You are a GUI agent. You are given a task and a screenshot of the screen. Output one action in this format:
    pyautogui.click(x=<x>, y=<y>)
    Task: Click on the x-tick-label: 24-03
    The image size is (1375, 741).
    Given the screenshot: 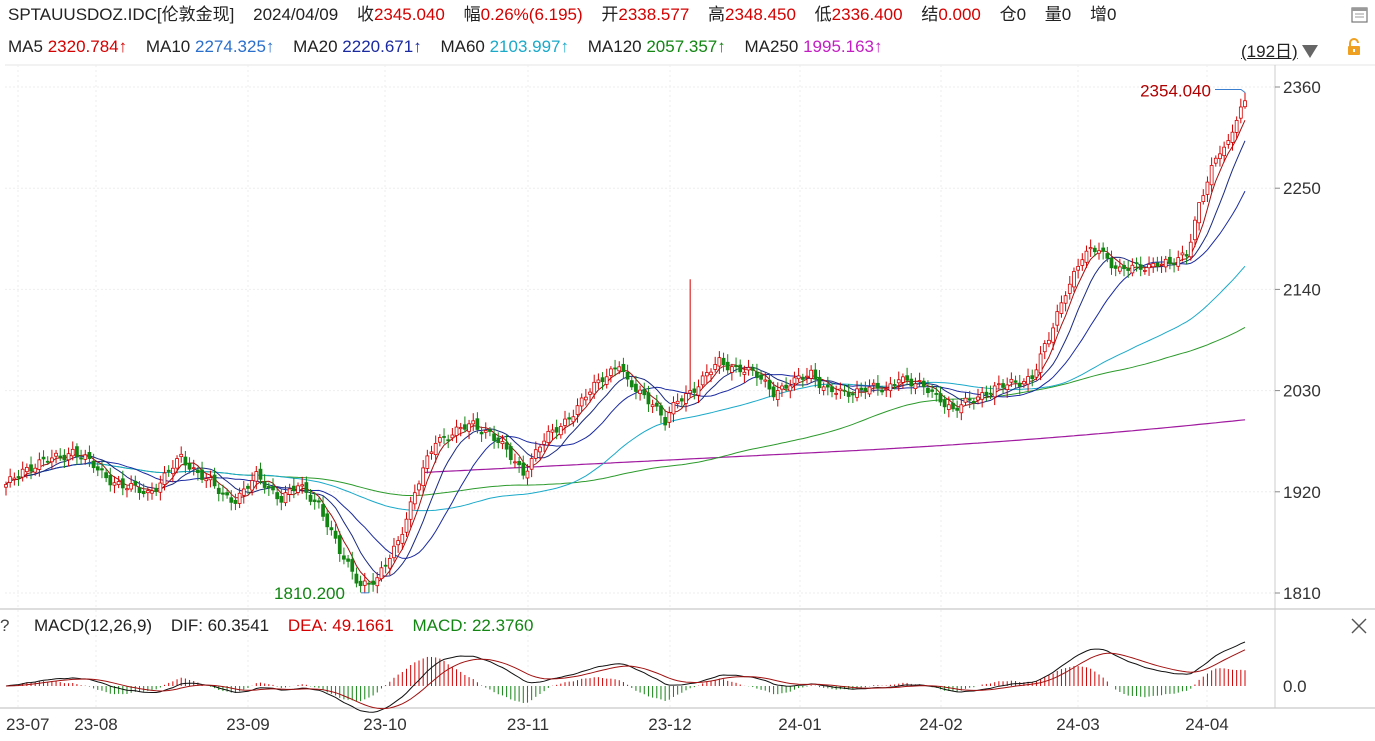 What is the action you would take?
    pyautogui.click(x=1077, y=724)
    